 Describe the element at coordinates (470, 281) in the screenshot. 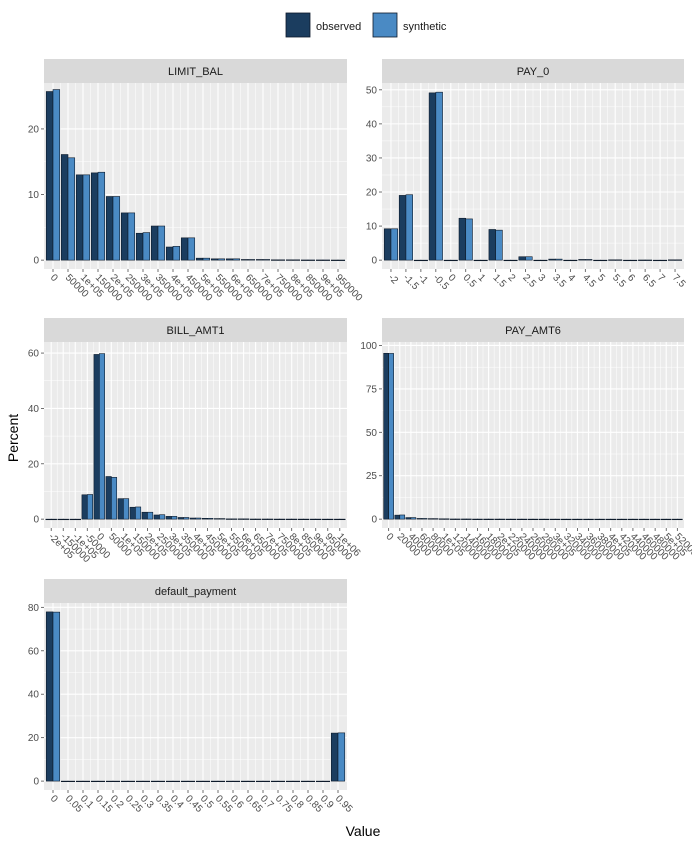

I see `x-tick-label: 0.5` at that location.